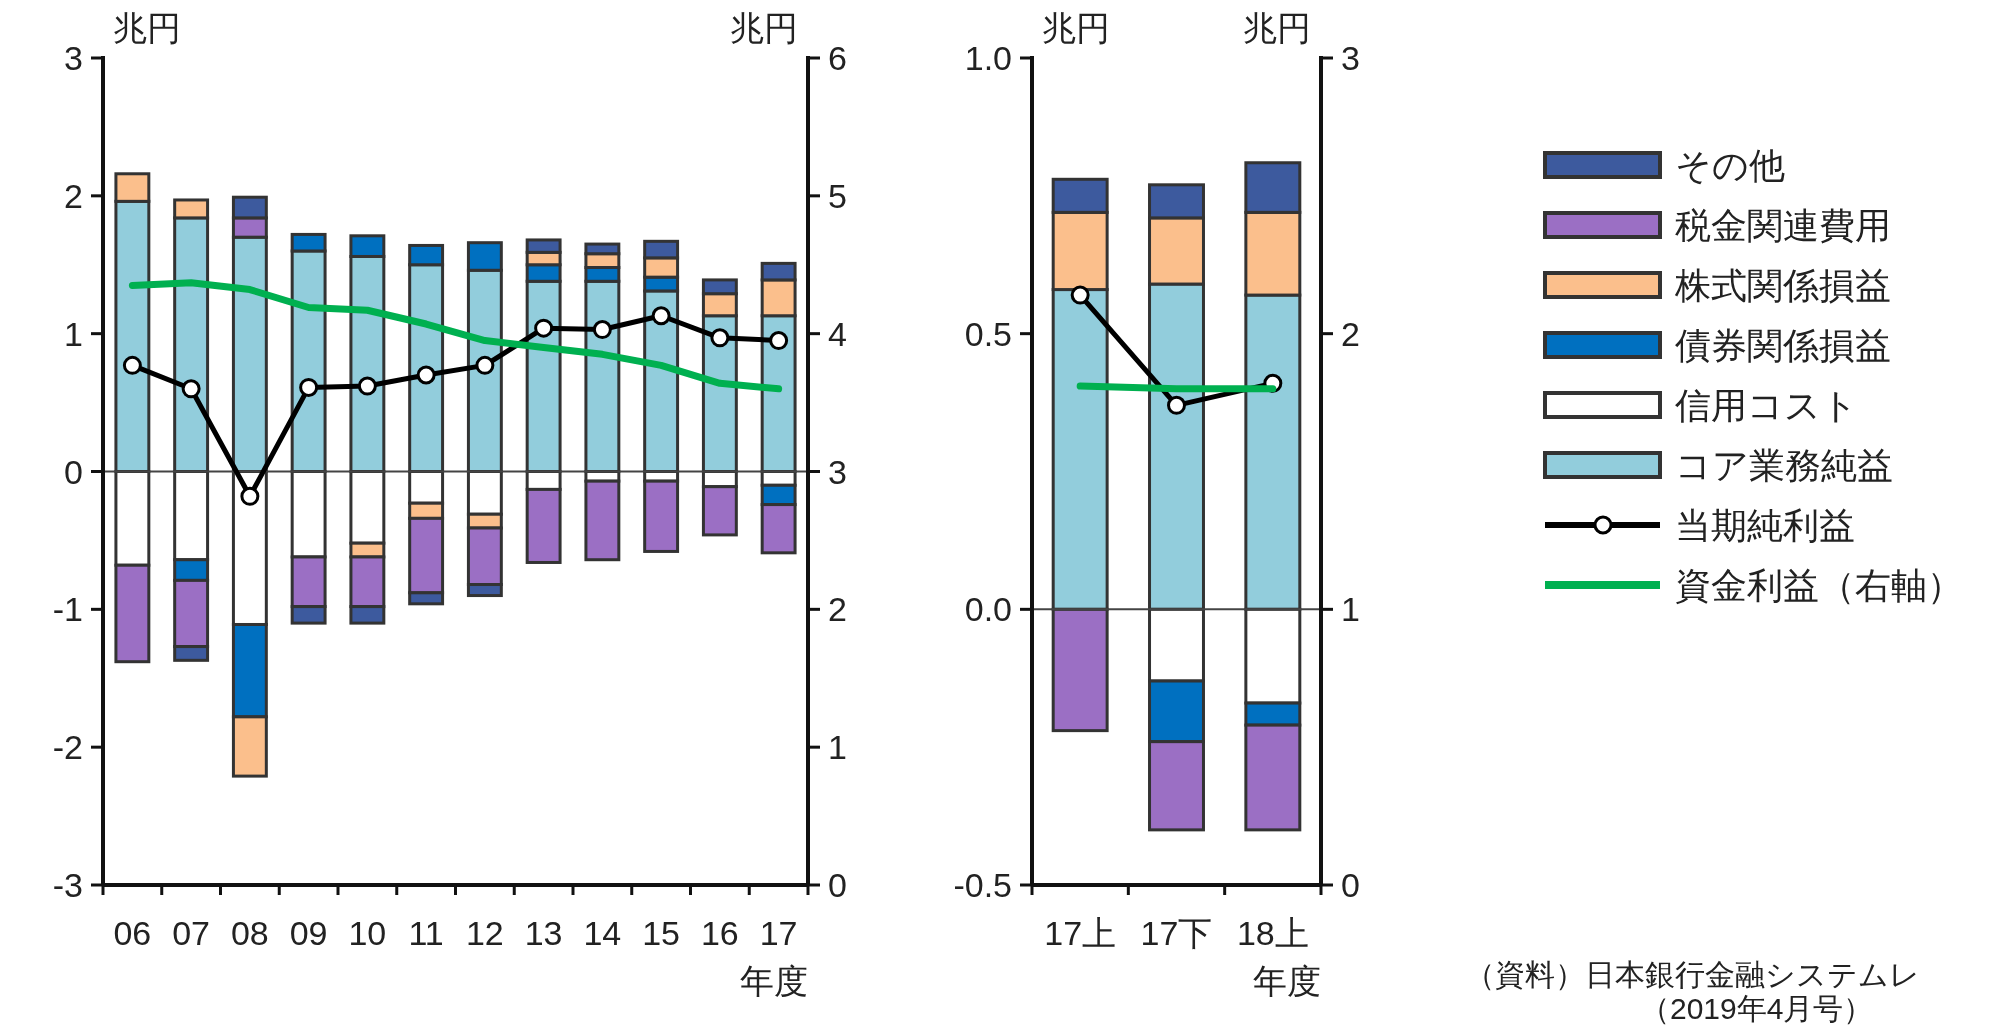 The image size is (2011, 1026). What do you see at coordinates (1272, 933) in the screenshot?
I see `x-tick-label: 18上` at bounding box center [1272, 933].